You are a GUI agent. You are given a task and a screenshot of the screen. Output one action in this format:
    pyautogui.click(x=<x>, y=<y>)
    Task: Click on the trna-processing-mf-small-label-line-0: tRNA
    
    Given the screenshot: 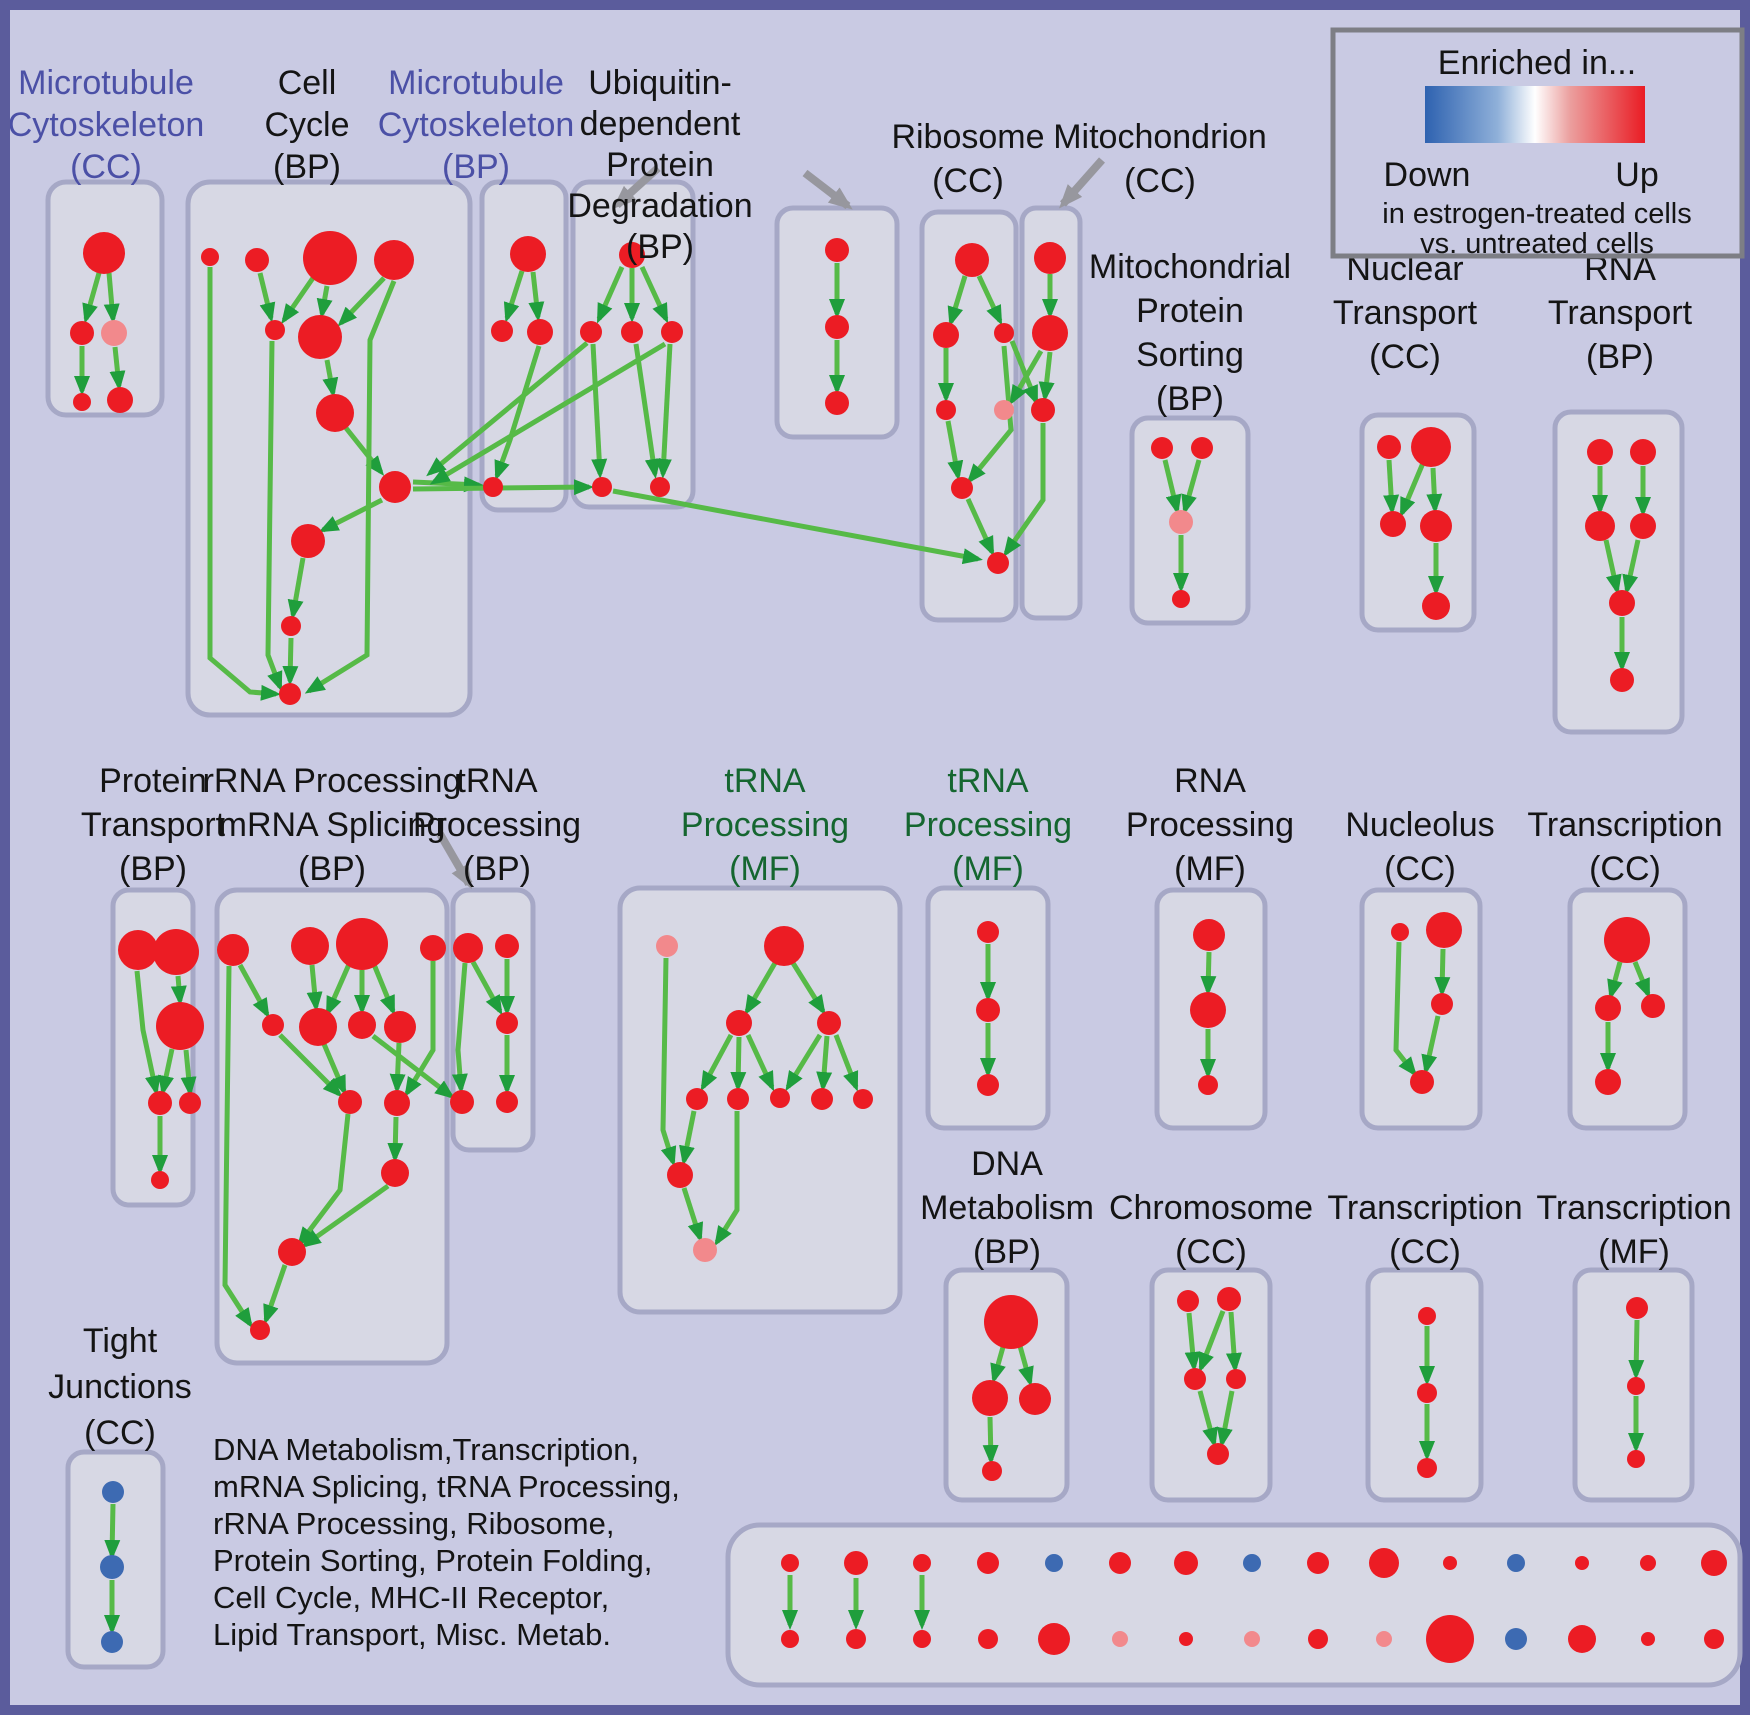 What is the action you would take?
    pyautogui.click(x=988, y=781)
    